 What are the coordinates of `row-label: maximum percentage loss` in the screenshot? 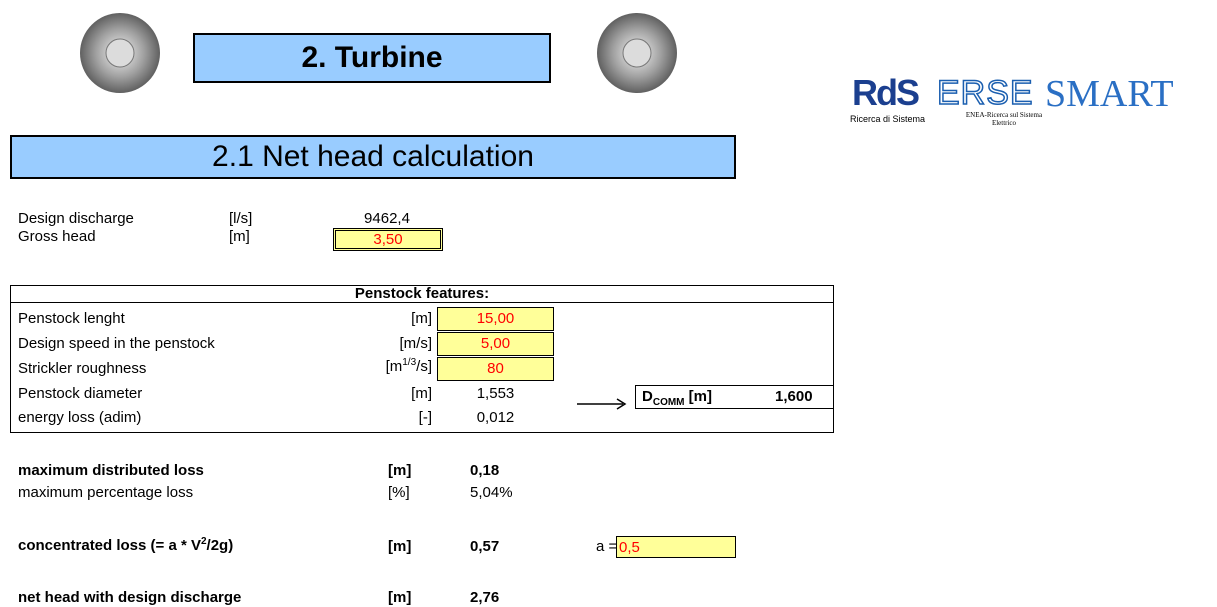 It's located at (106, 492).